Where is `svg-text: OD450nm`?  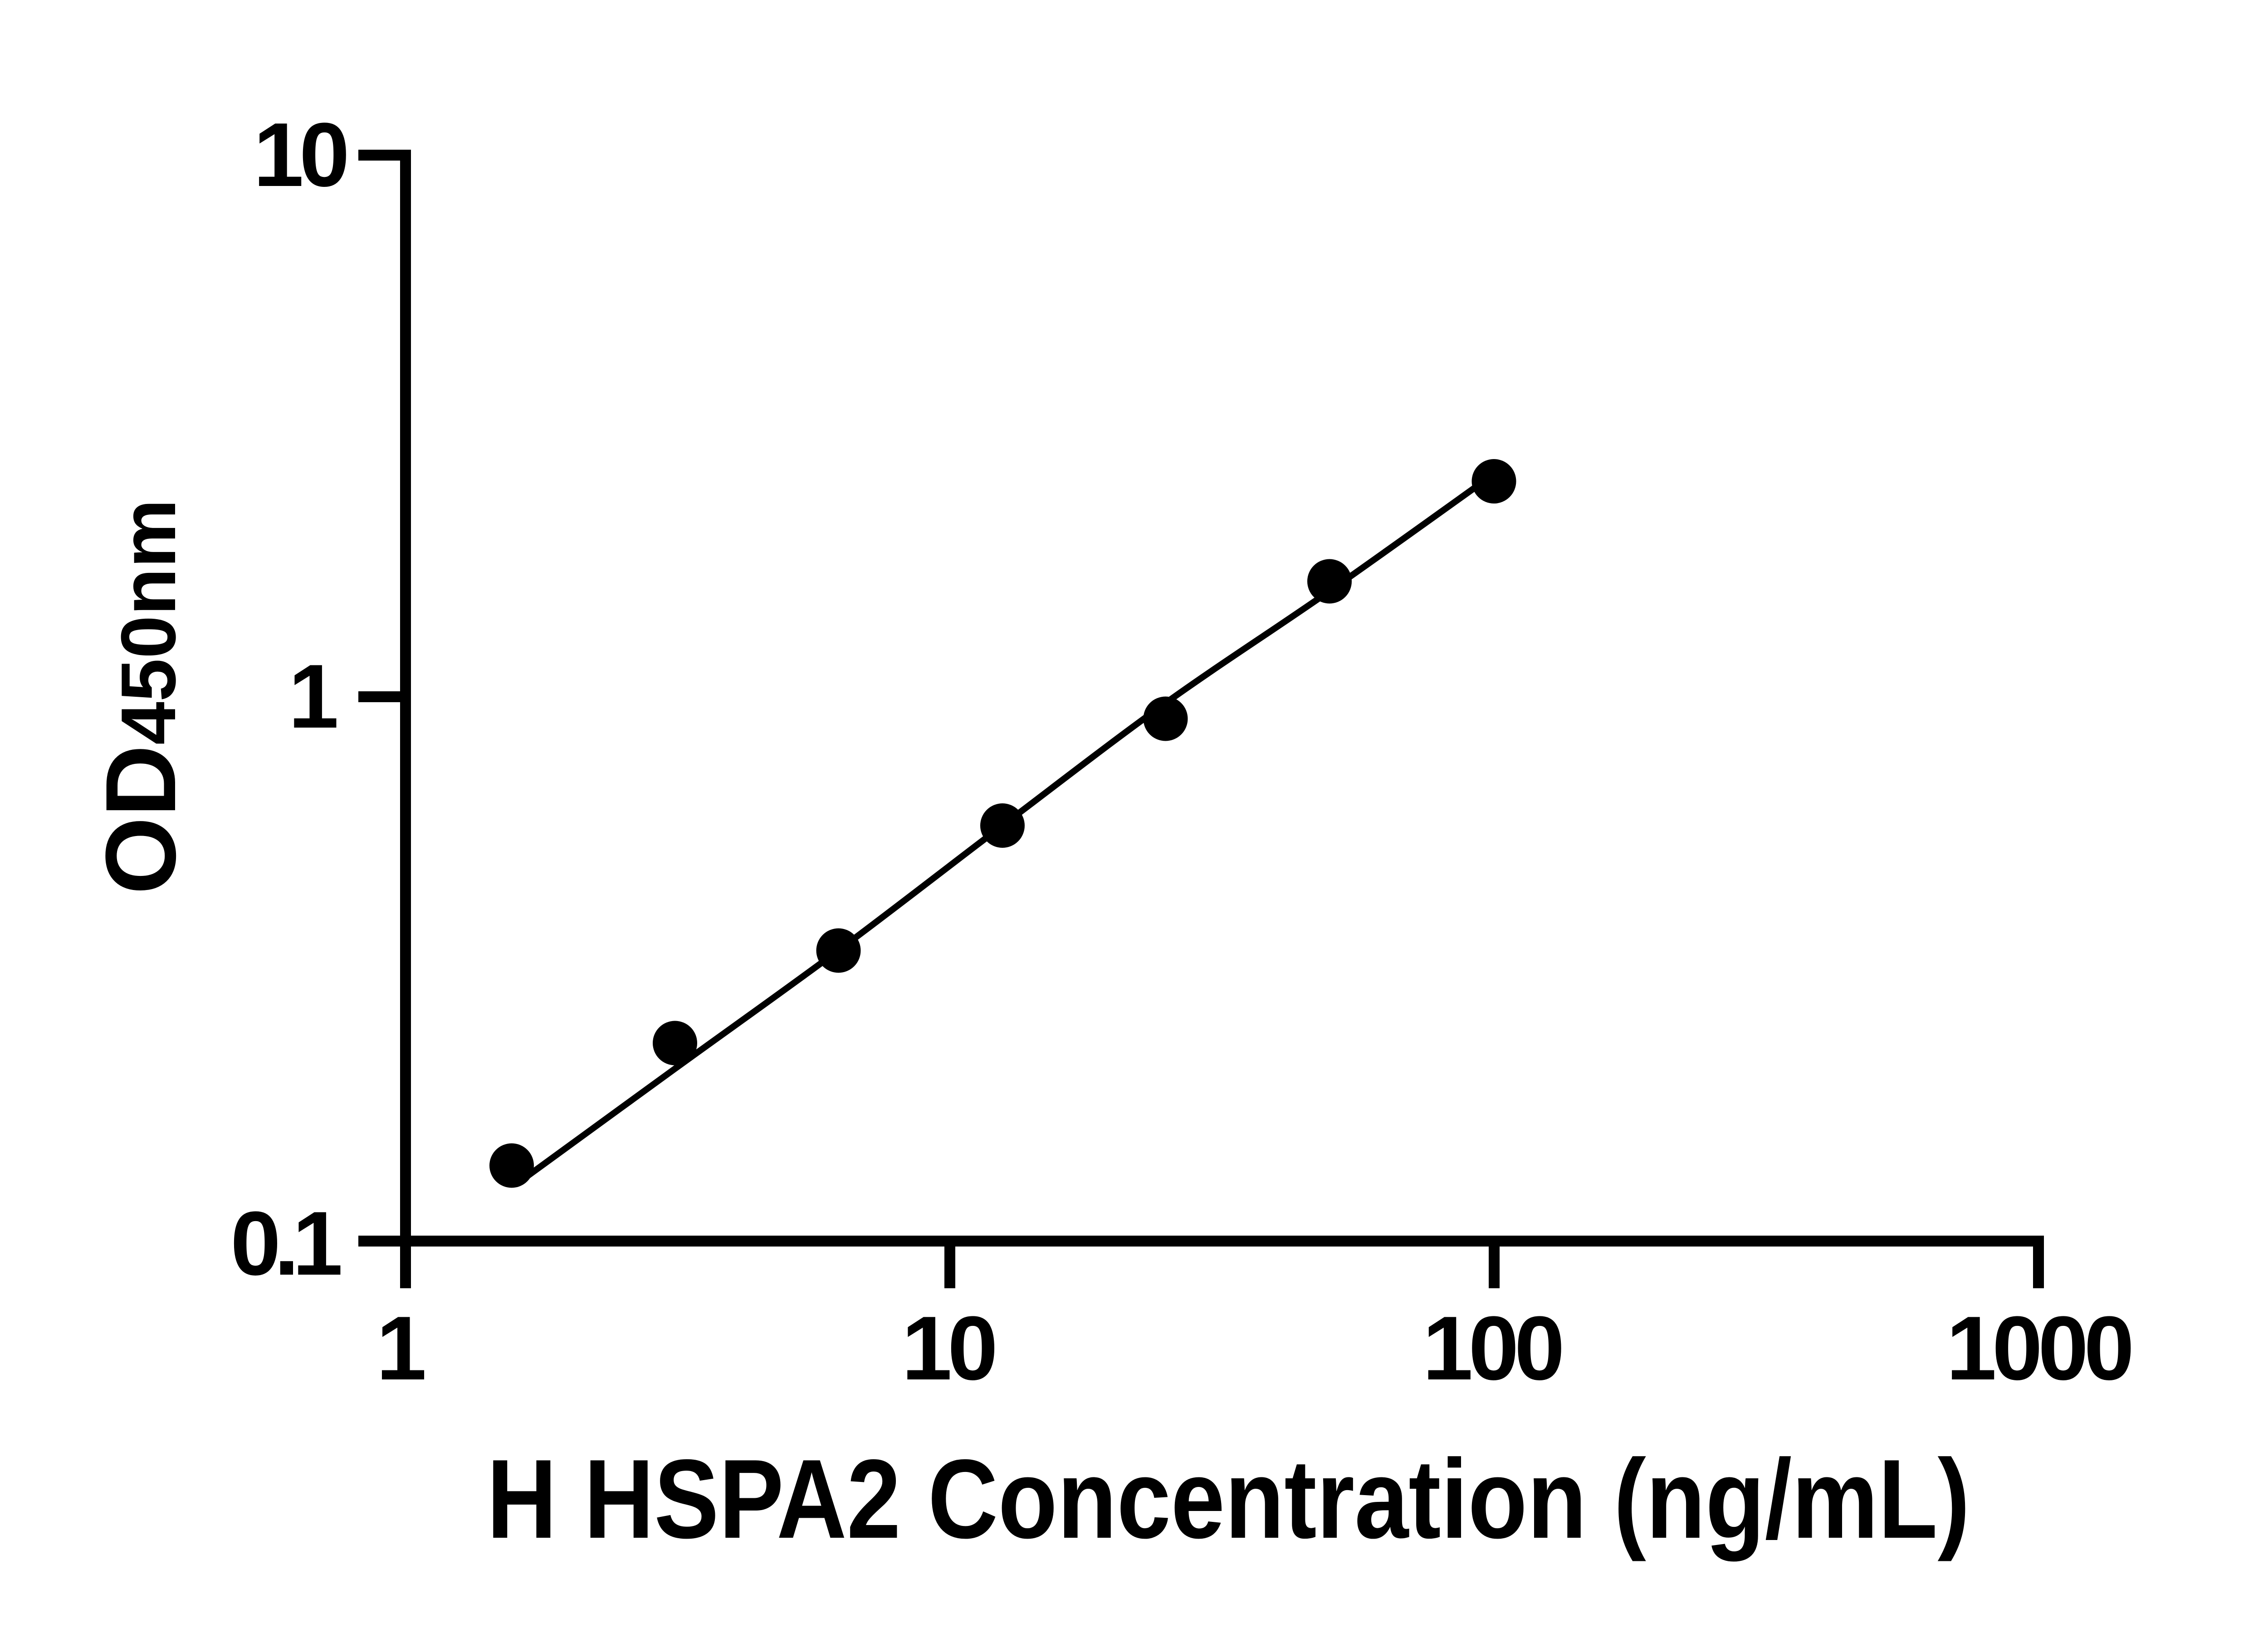 svg-text: OD450nm is located at coordinates (140, 697).